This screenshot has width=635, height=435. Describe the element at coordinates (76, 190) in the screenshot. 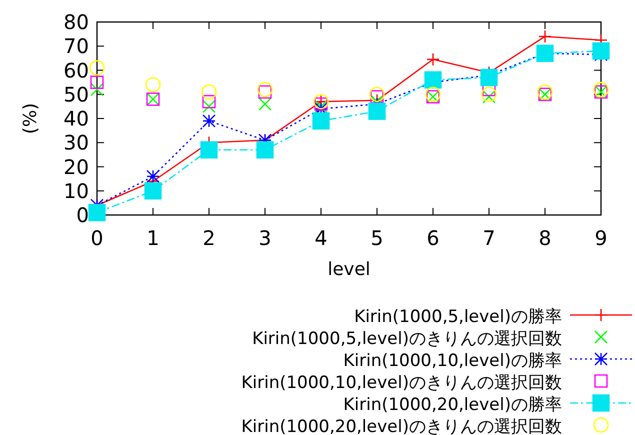

I see `y-tick-label: 10` at that location.